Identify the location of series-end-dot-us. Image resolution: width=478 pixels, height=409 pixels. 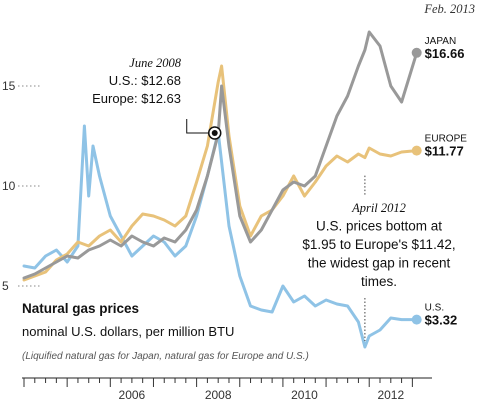
(416, 319).